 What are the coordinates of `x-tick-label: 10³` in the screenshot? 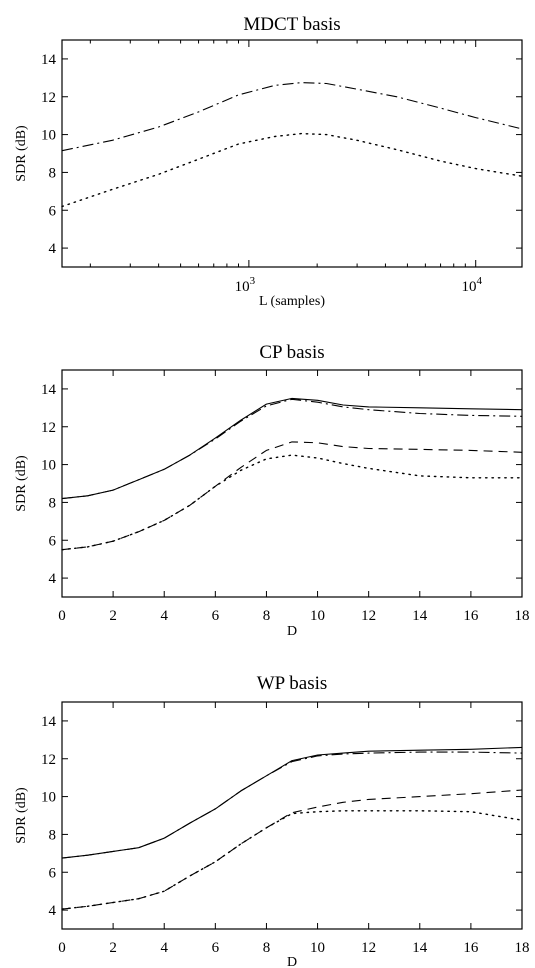 It's located at (245, 285).